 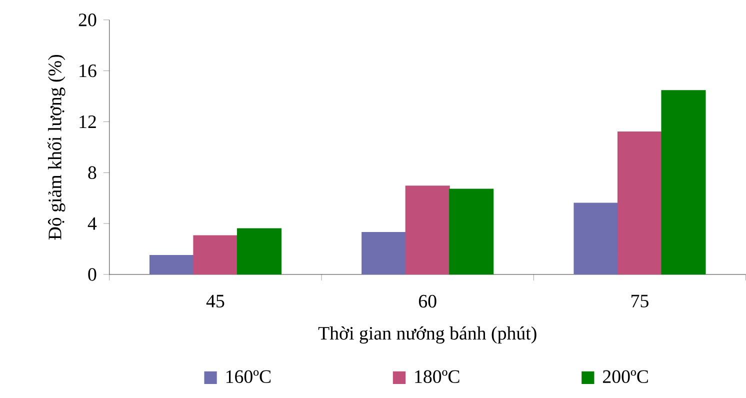 I want to click on y-axis-title: Độ giảm khối lượng (%), so click(x=56, y=147).